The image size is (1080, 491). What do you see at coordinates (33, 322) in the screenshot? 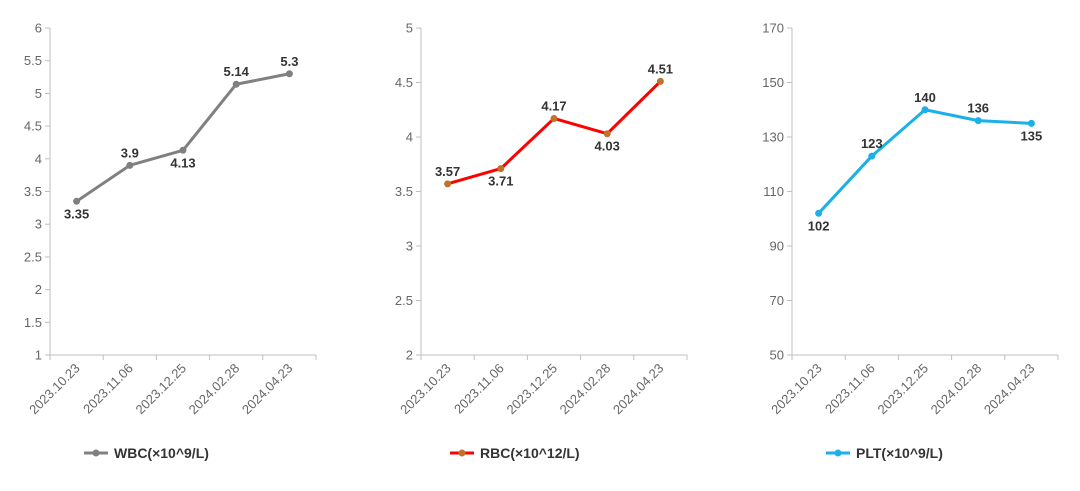
I see `y-tick-label: 1.5` at bounding box center [33, 322].